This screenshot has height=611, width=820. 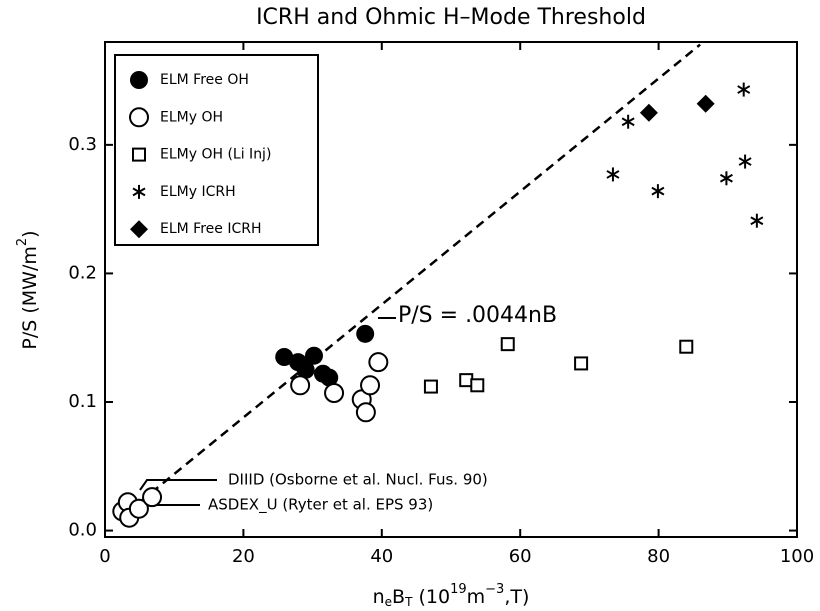 What do you see at coordinates (658, 556) in the screenshot?
I see `x-tick-label: 80` at bounding box center [658, 556].